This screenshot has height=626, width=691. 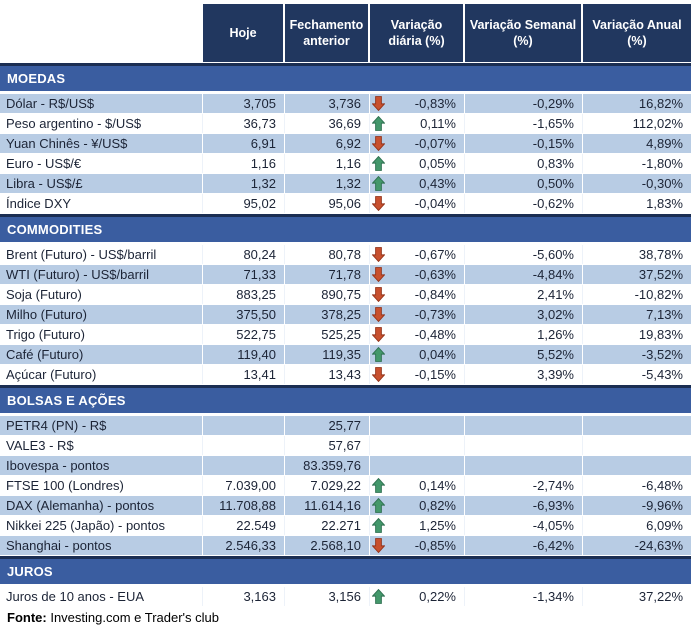 What do you see at coordinates (345, 163) in the screenshot?
I see `table-row: Euro - US$/€ 1,16 1,16 0,05% 0,83% -1,80%` at bounding box center [345, 163].